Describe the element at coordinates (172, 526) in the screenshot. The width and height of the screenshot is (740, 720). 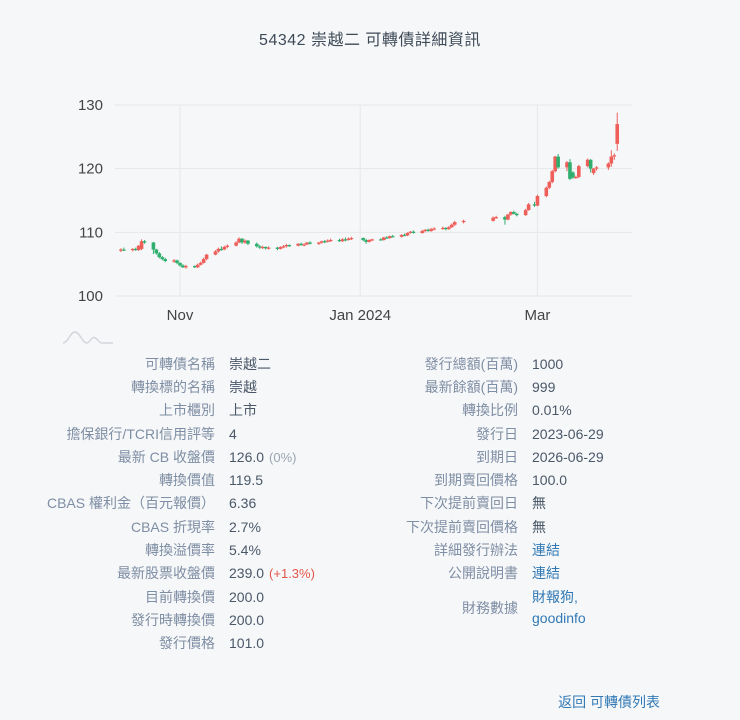
I see `detail-label: CBAS 折現率` at that location.